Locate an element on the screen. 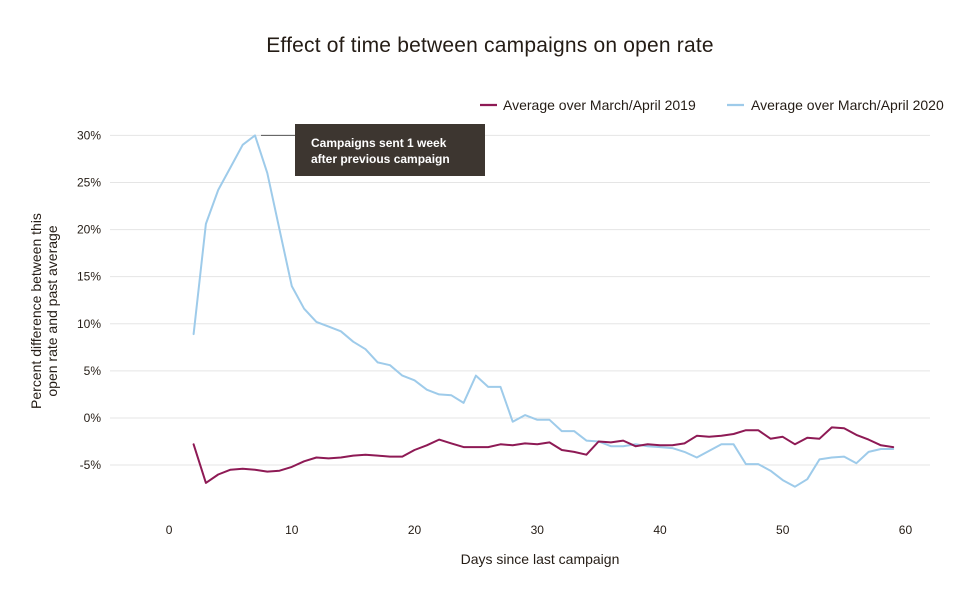 This screenshot has width=980, height=592. y-tick-label: 0% is located at coordinates (93, 418).